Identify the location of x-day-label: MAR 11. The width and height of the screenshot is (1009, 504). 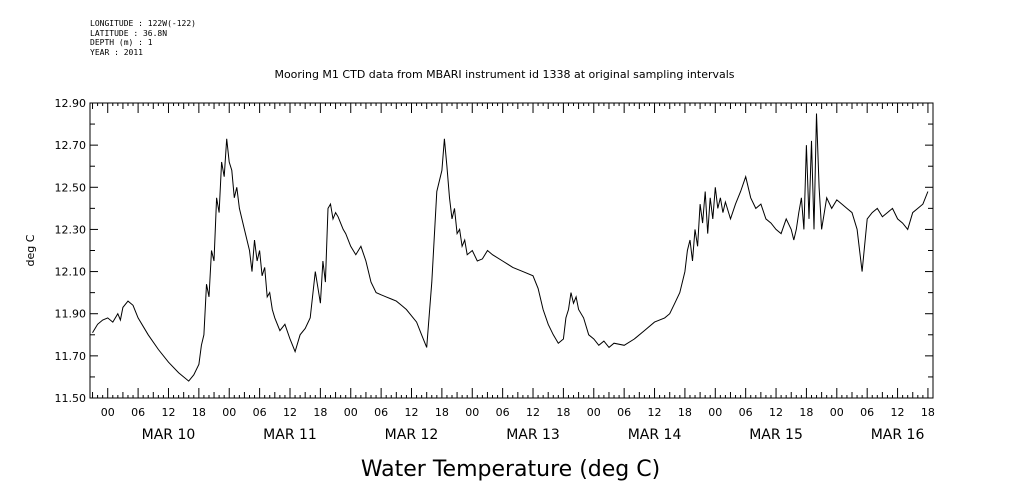
(290, 435).